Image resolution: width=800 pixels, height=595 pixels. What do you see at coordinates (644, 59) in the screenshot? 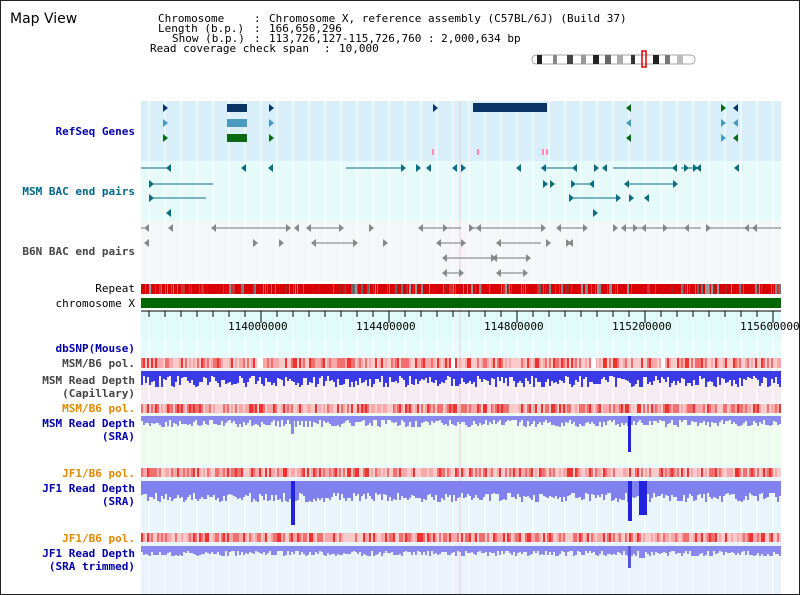
I see `ideogram-position-marker` at bounding box center [644, 59].